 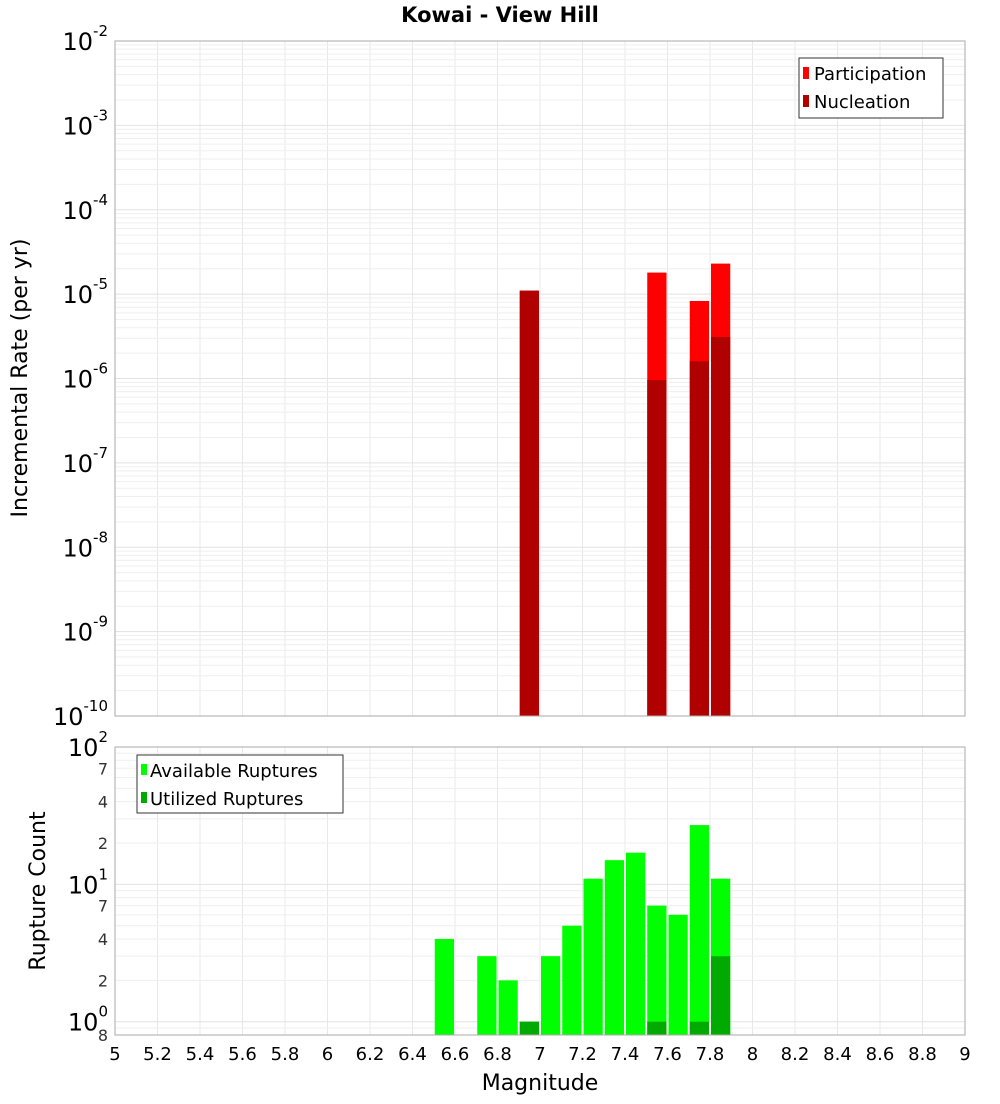 I want to click on count-legend-box, so click(x=240, y=784).